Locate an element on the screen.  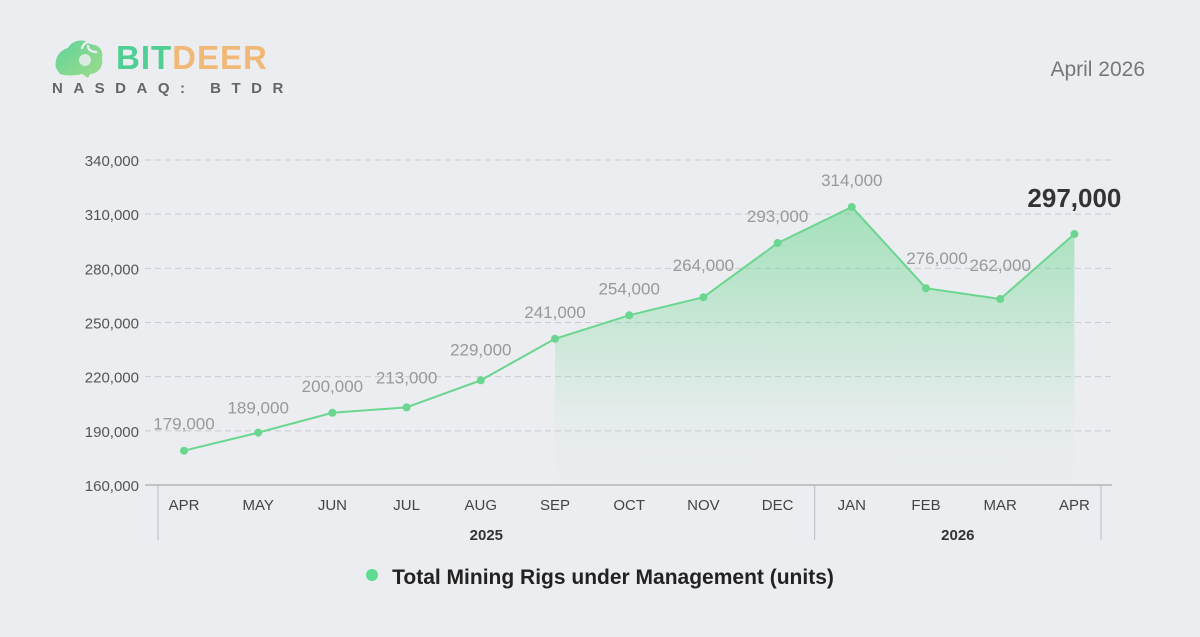
data-label: 179,000 is located at coordinates (183, 424).